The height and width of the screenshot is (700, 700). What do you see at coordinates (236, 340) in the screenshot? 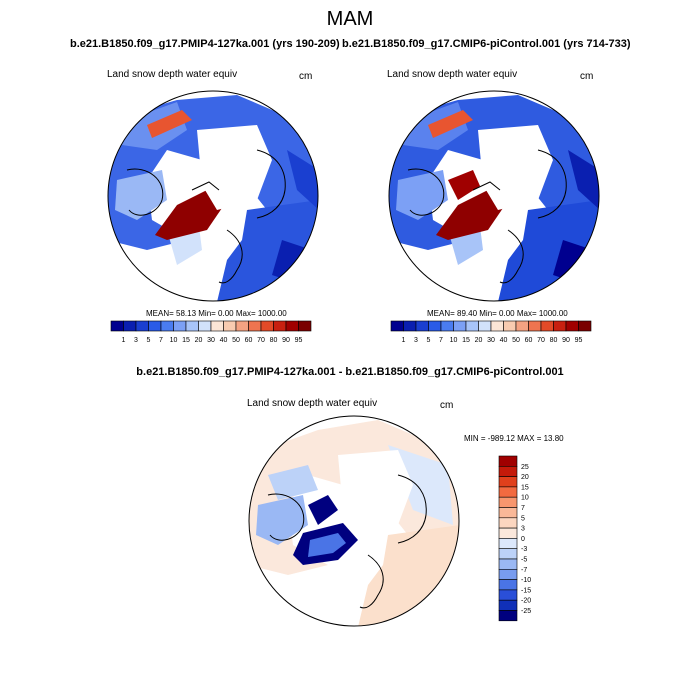
I see `colorbar-left-tick-label: 50` at bounding box center [236, 340].